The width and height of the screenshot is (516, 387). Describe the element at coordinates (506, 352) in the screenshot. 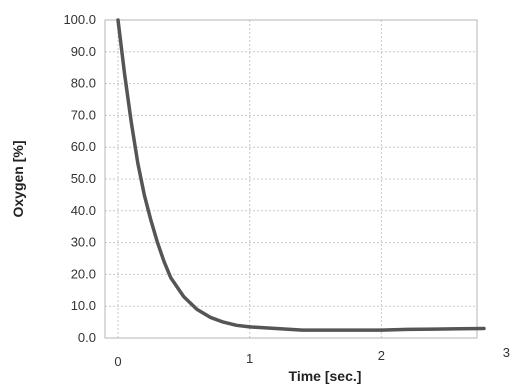

I see `x-tick-label: 3` at that location.